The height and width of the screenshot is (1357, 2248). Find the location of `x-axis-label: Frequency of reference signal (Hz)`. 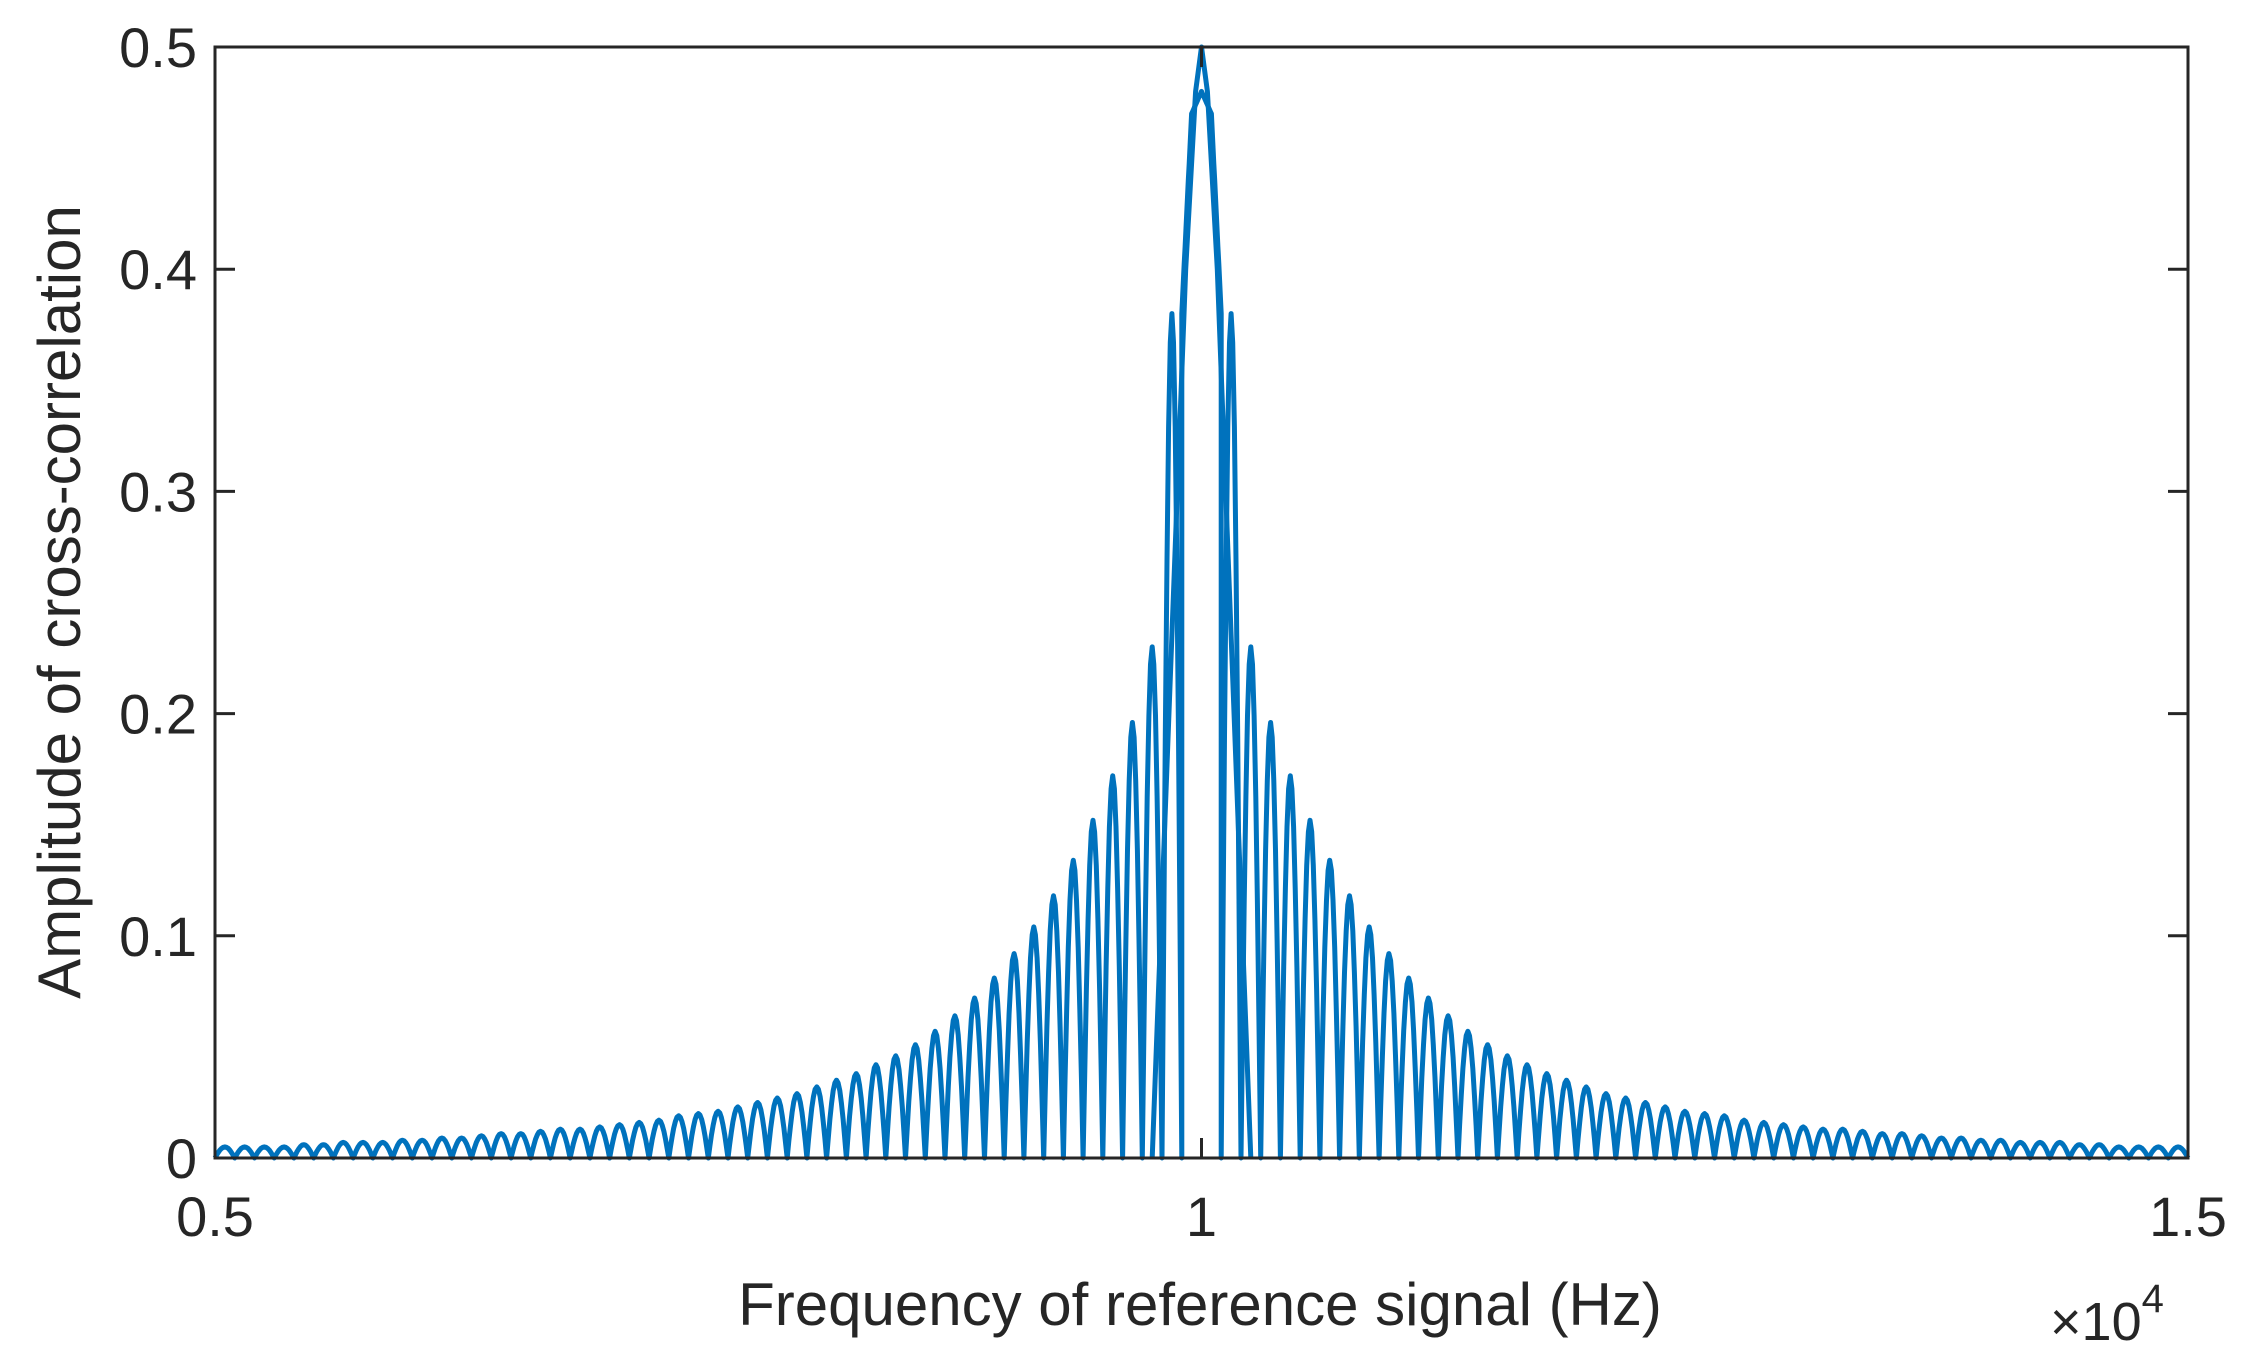

x-axis-label: Frequency of reference signal (Hz) is located at coordinates (1200, 1304).